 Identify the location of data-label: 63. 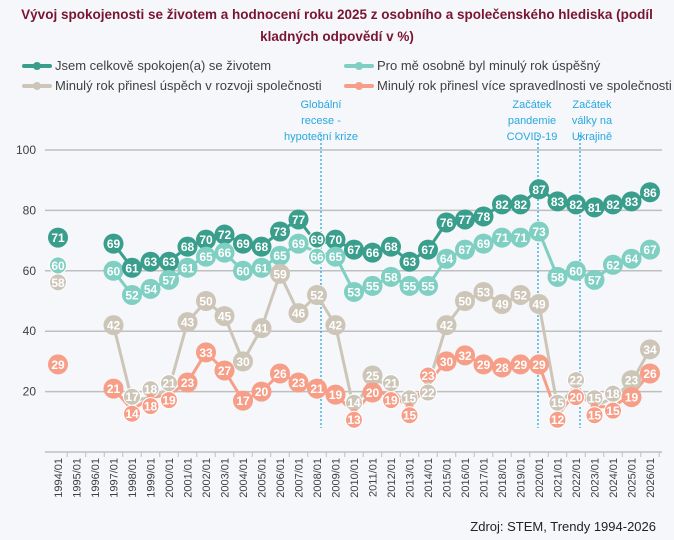
(410, 262).